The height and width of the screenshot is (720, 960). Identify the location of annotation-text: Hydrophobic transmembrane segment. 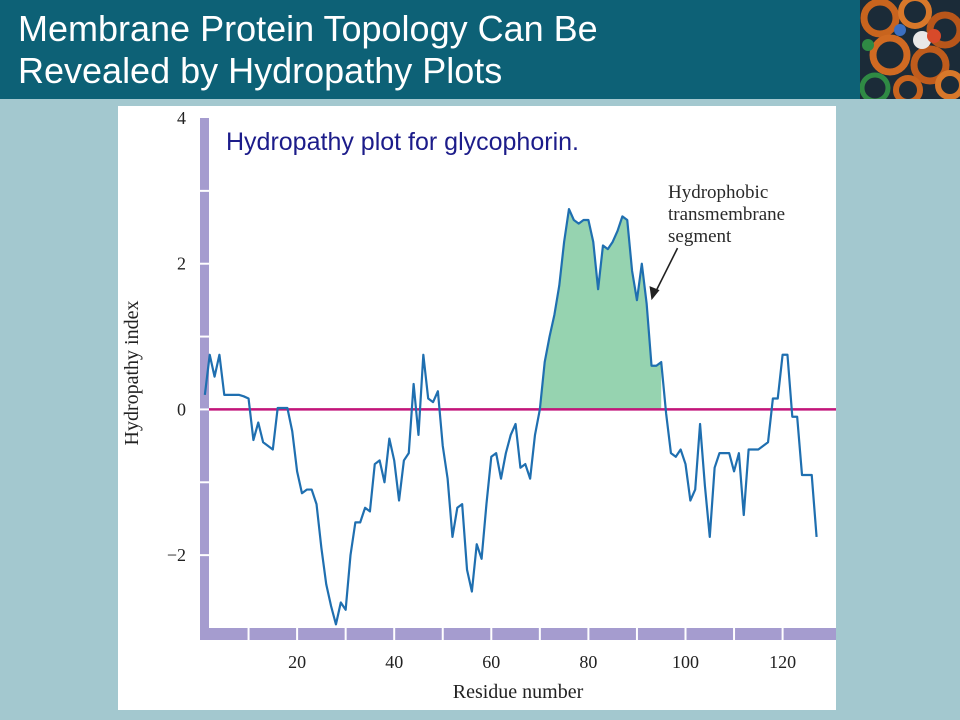
(726, 215).